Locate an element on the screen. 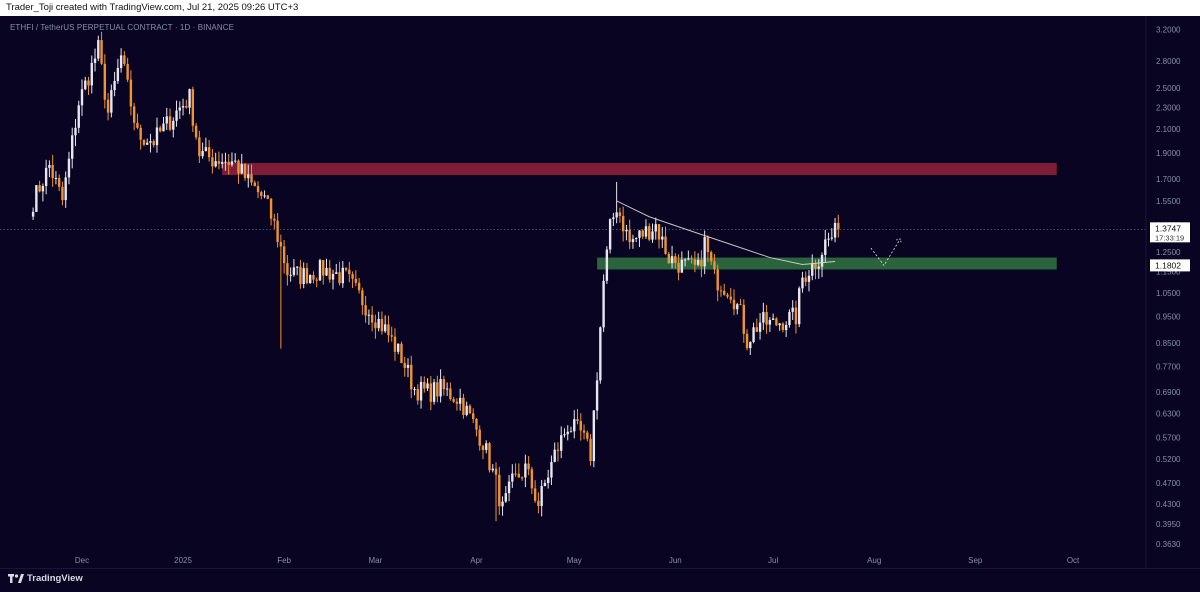 This screenshot has width=1200, height=592. tradingview-logo-icon is located at coordinates (16, 578).